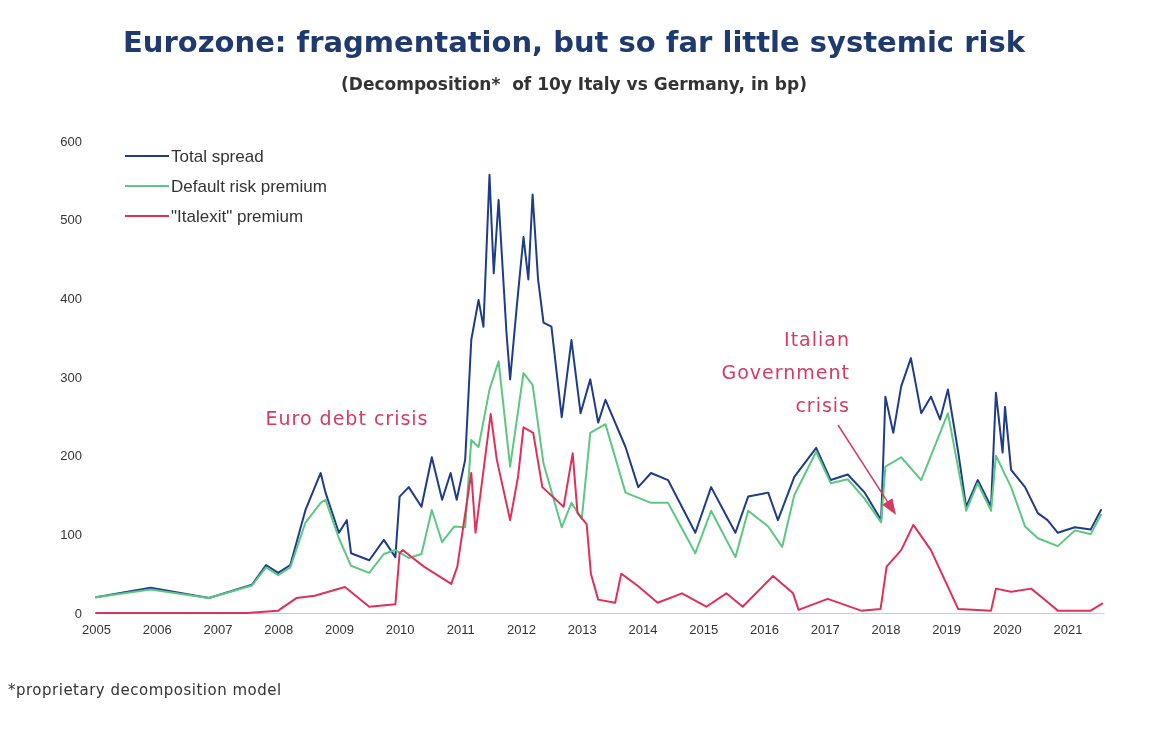  I want to click on annotation: Italian Government crisis, so click(785, 372).